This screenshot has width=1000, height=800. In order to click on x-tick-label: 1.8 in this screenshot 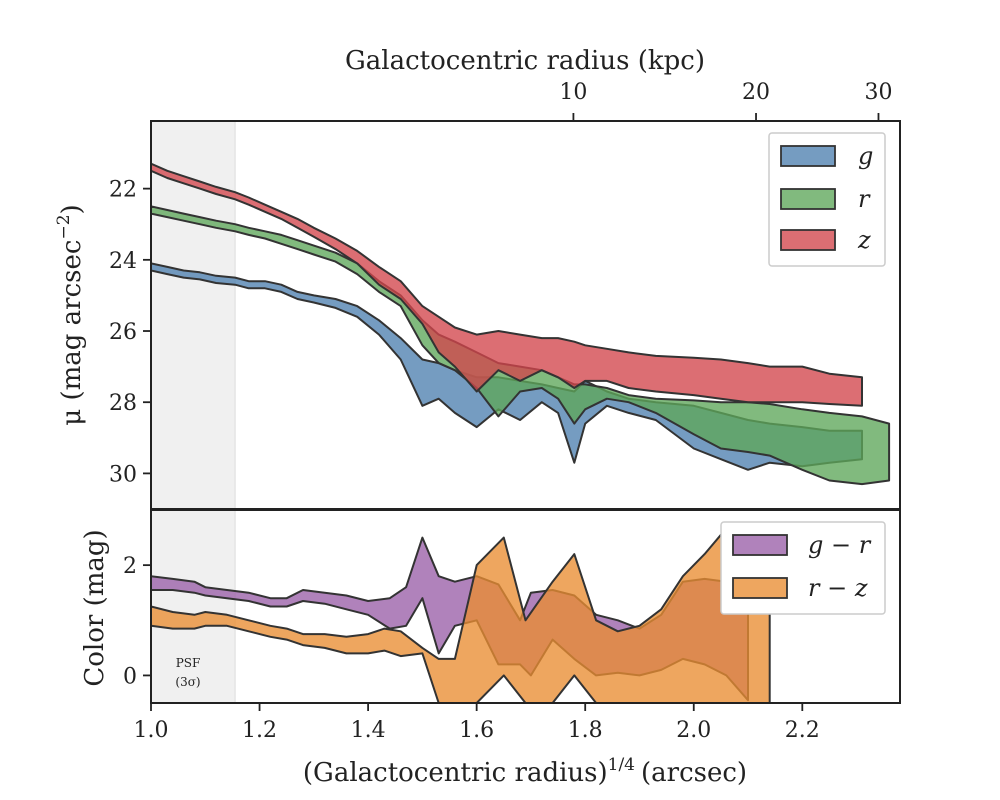, I will do `click(585, 730)`.